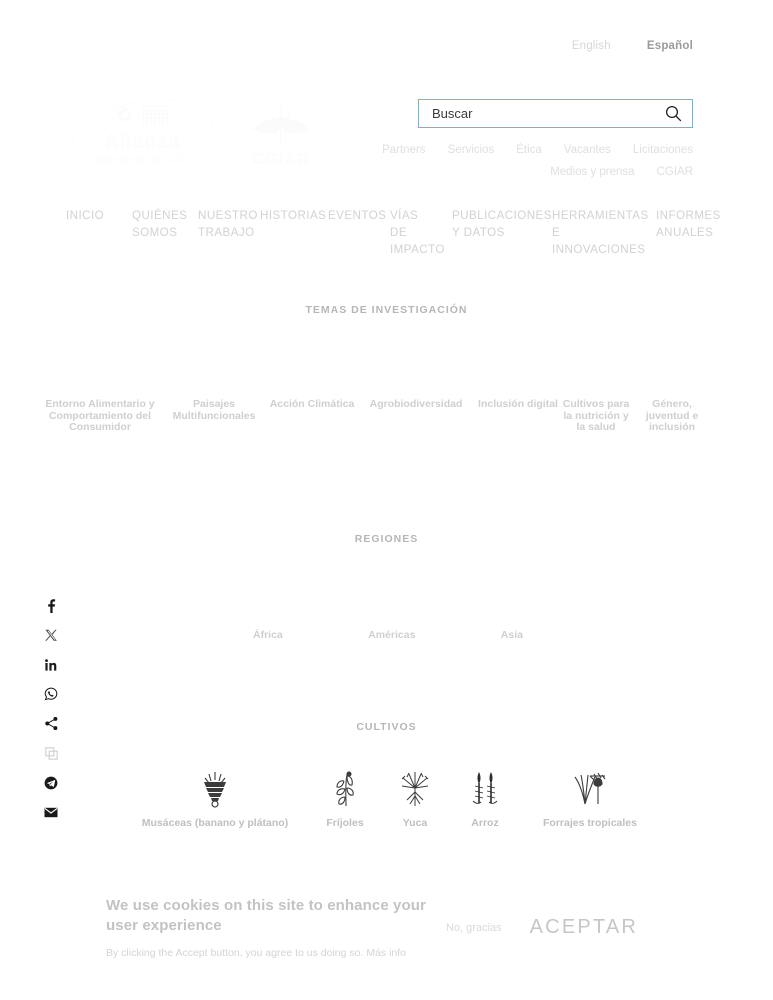  I want to click on nav-item-quienes-somos: QUIÉNES SOMOS, so click(160, 224).